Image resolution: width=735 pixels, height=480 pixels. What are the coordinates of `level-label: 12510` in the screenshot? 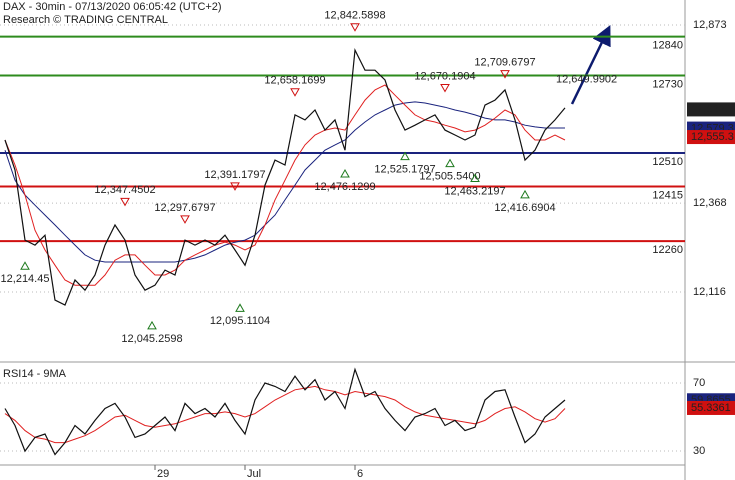 It's located at (667, 162).